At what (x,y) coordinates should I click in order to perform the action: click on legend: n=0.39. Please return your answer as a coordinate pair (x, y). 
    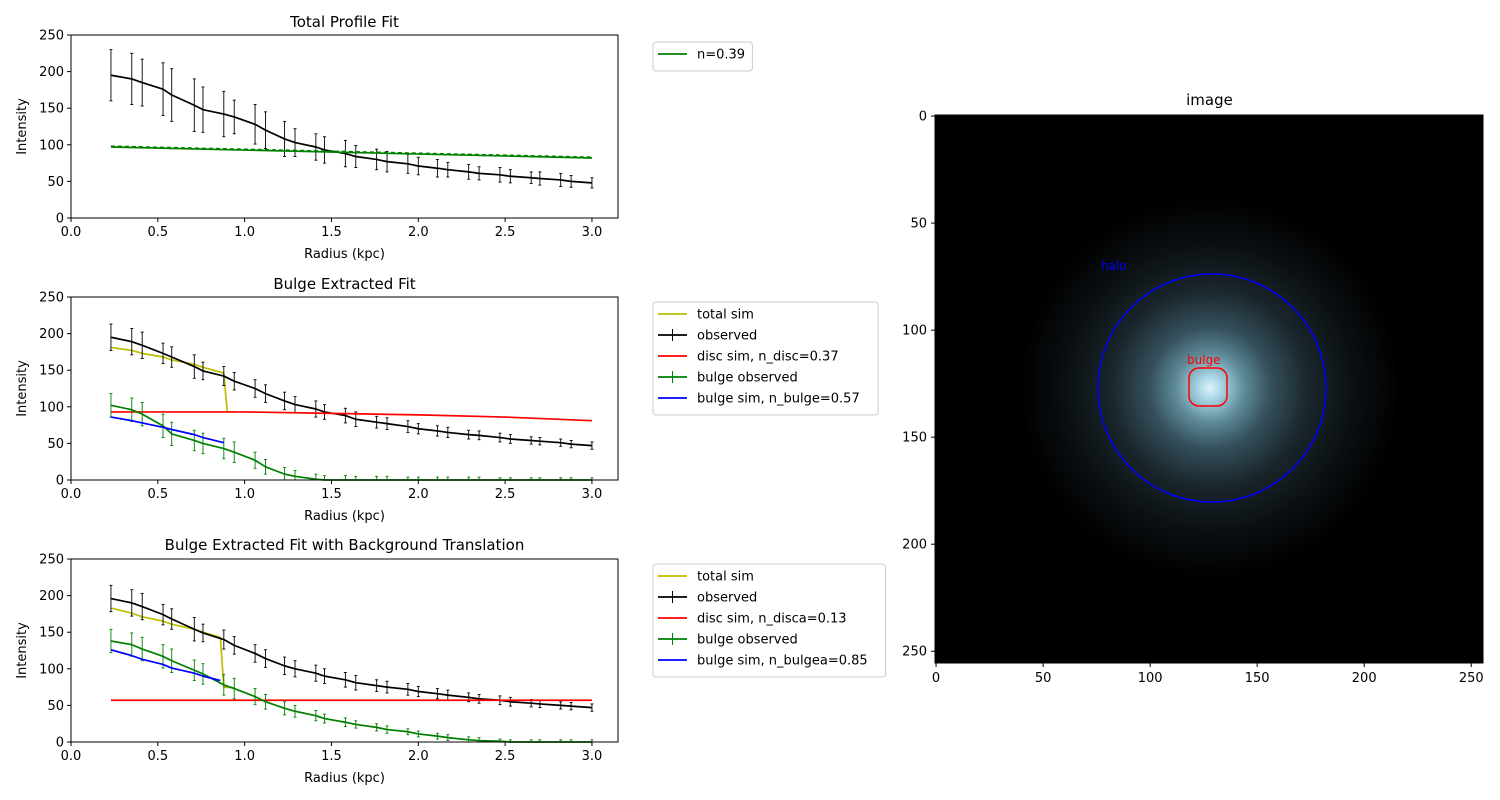
    Looking at the image, I should click on (702, 56).